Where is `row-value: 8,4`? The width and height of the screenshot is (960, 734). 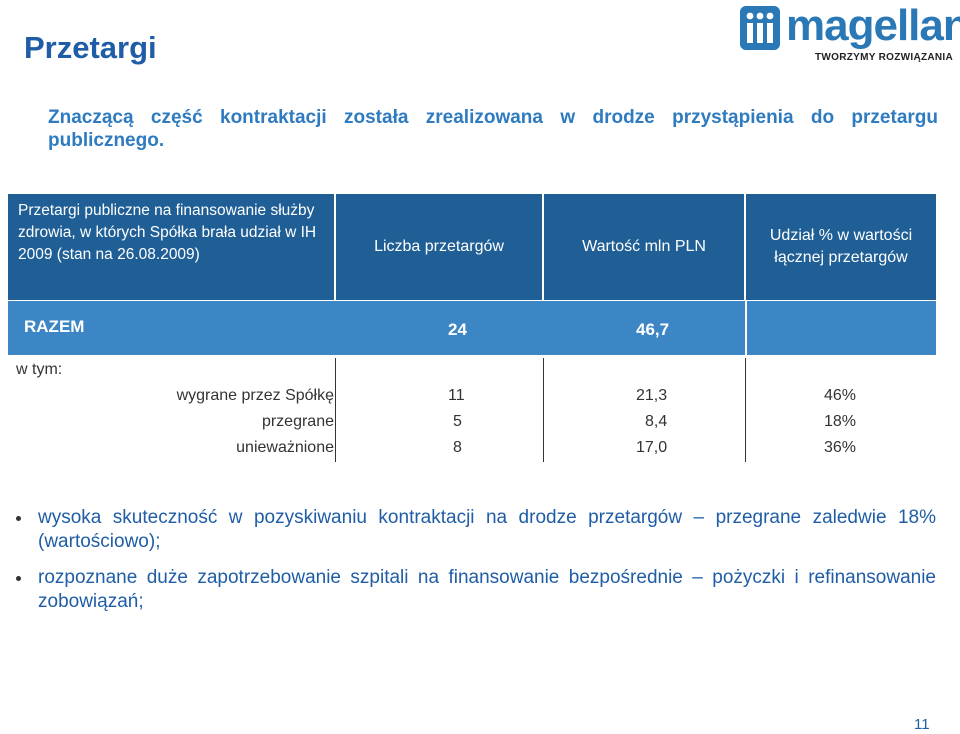 row-value: 8,4 is located at coordinates (656, 421).